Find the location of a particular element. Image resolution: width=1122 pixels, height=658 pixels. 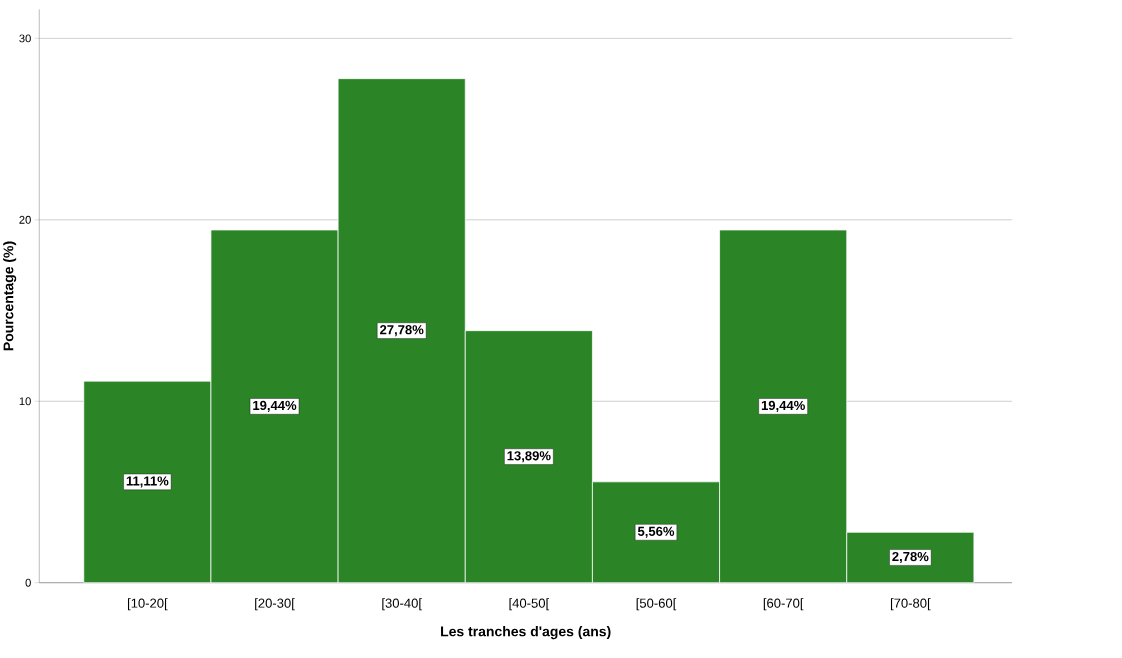

x-tick-label: [40-50[ is located at coordinates (529, 604).